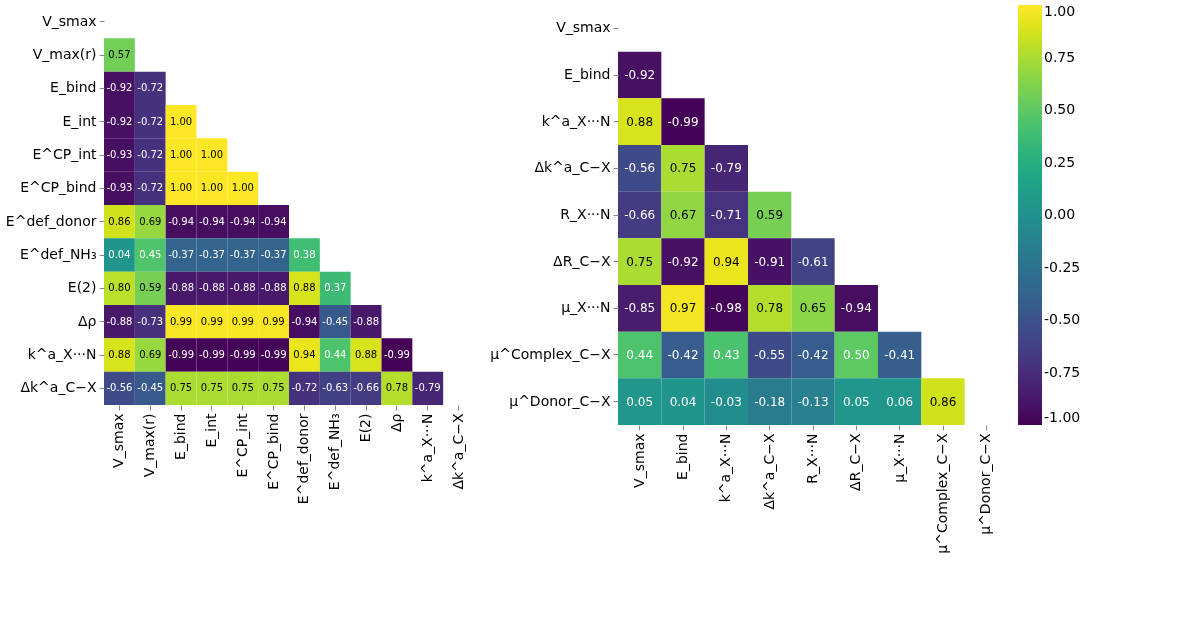 The width and height of the screenshot is (1193, 634). I want to click on y-tick-label: V_smax, so click(69, 20).